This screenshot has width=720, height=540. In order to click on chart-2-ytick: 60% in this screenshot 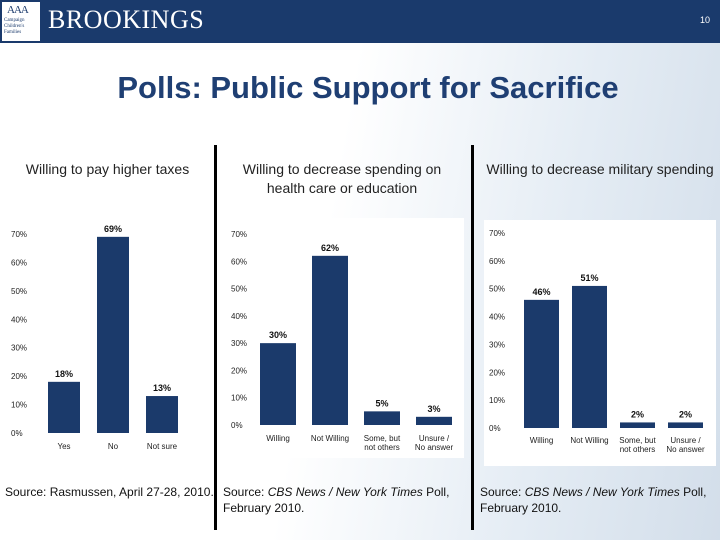, I will do `click(239, 261)`.